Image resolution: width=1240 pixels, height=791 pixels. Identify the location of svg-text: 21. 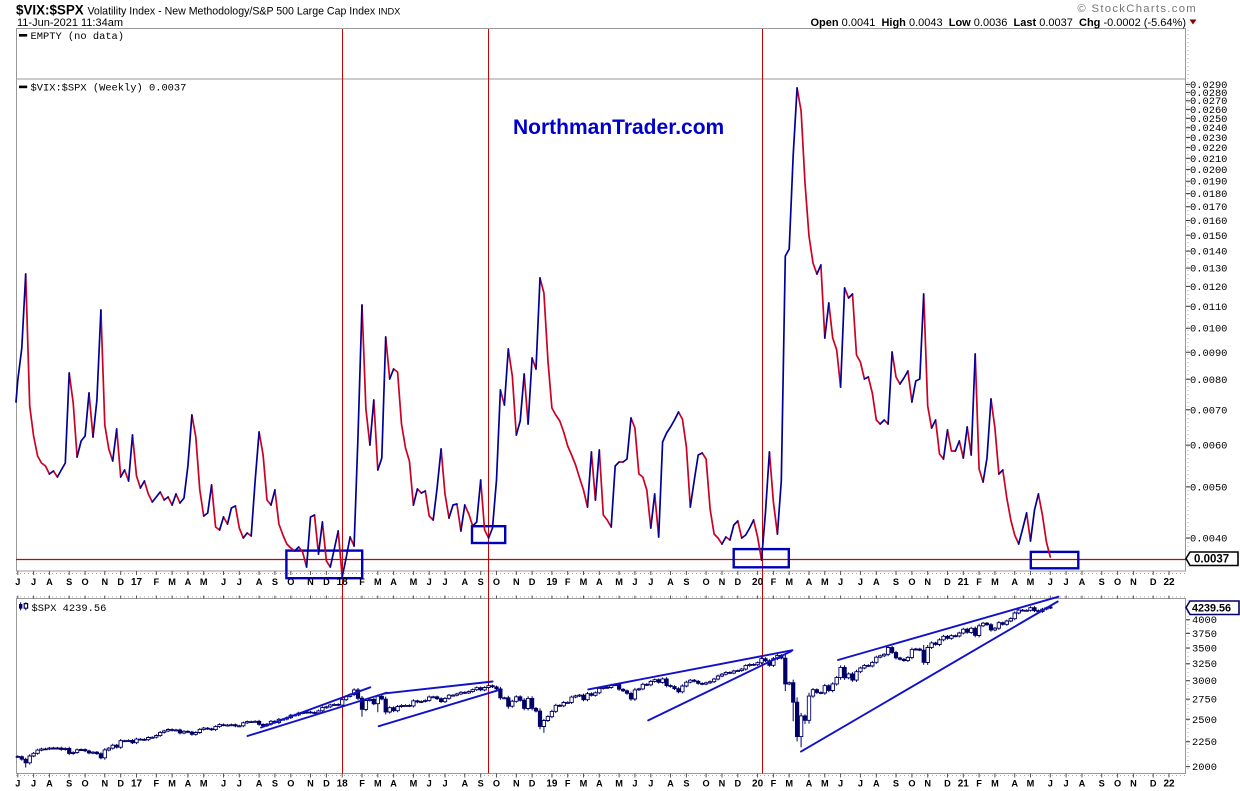
(964, 582).